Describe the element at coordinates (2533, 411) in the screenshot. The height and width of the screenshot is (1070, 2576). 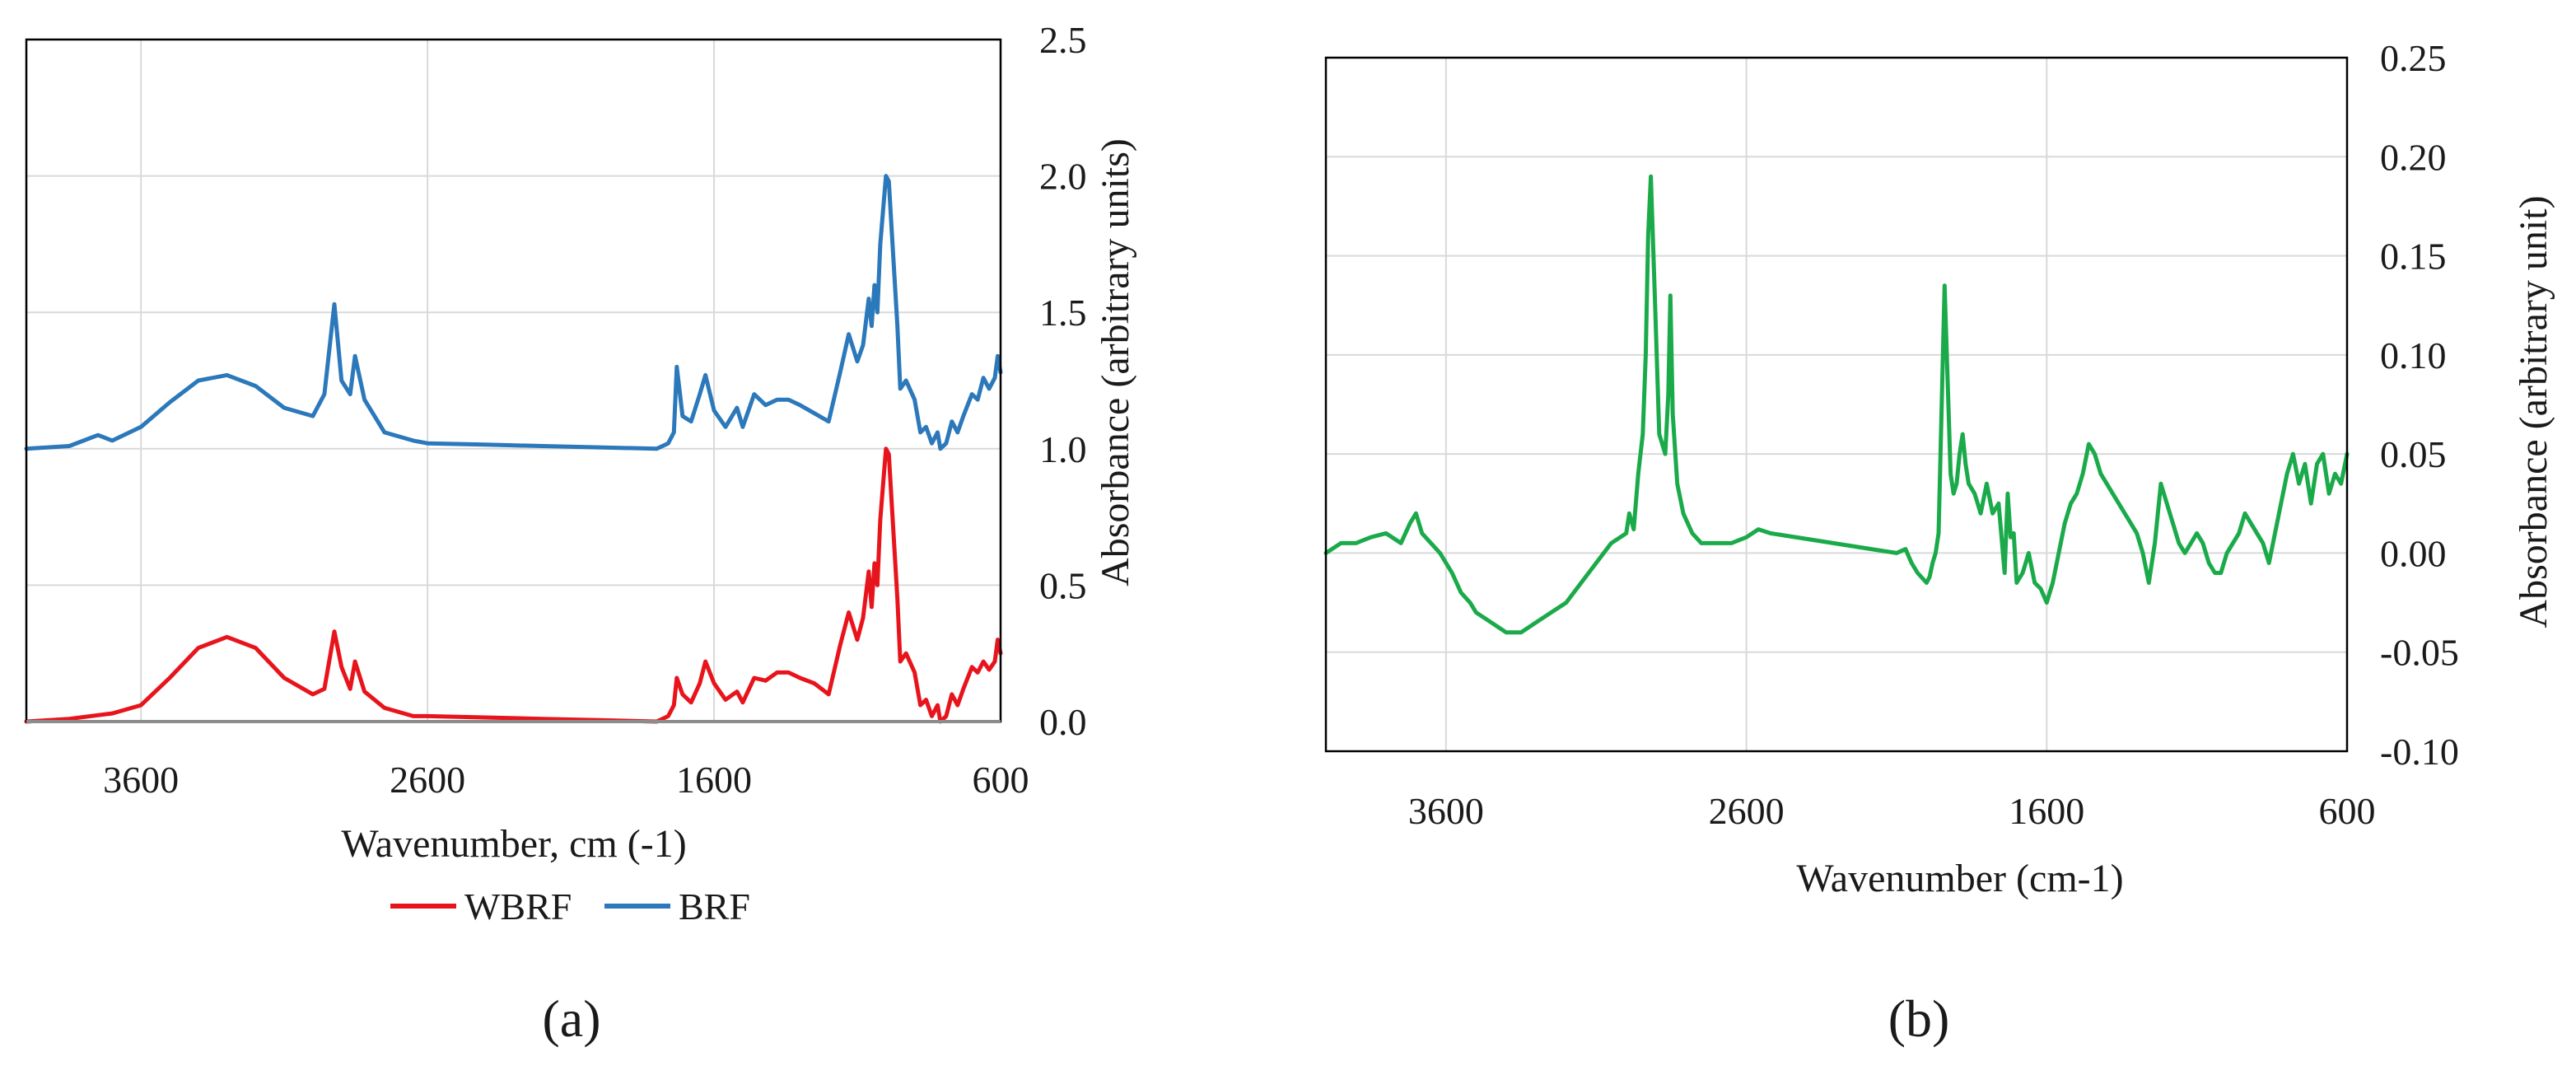
I see `y-axis-title-b: Absorbance (arbitrary unit)` at that location.